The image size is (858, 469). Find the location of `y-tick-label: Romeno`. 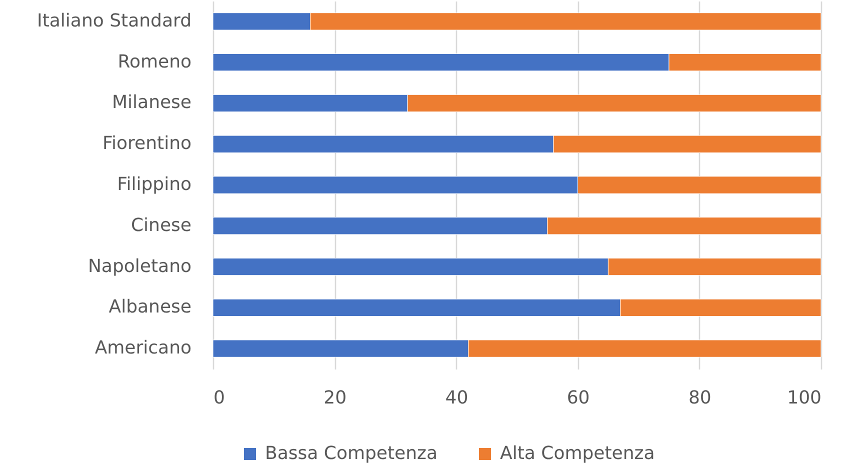

y-tick-label: Romeno is located at coordinates (155, 61).